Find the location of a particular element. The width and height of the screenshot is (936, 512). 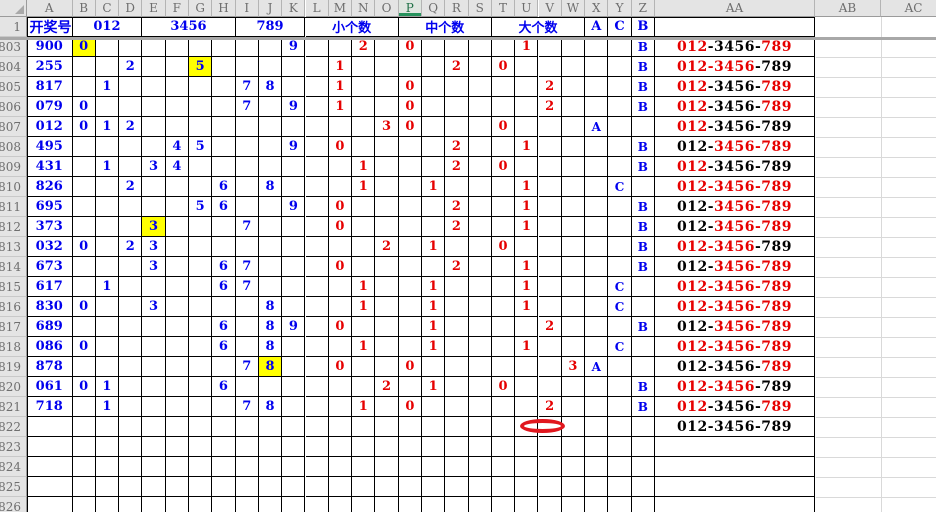

cell-824-L is located at coordinates (317, 467).